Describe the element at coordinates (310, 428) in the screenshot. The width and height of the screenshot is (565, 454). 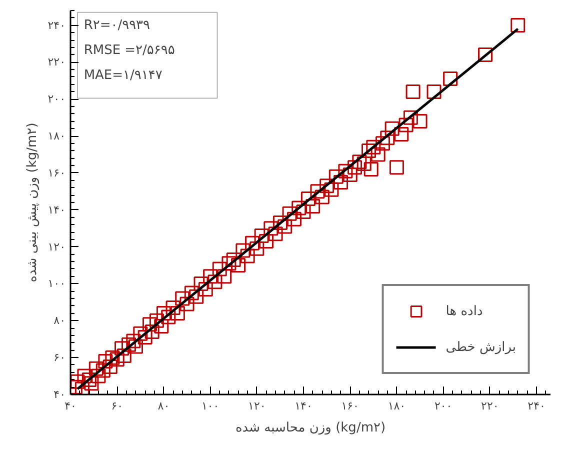
I see `x-axis-title: وزن محاسبه شده (kg/m۲)` at that location.